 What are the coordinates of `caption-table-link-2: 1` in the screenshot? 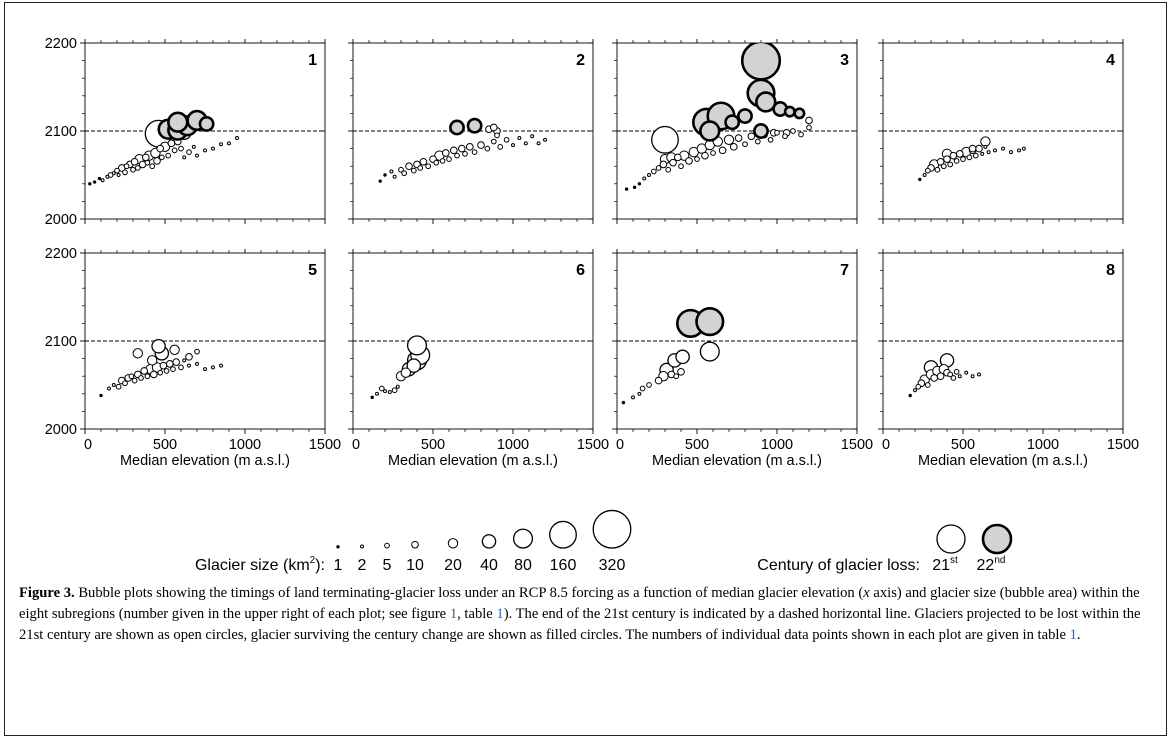 It's located at (1073, 635).